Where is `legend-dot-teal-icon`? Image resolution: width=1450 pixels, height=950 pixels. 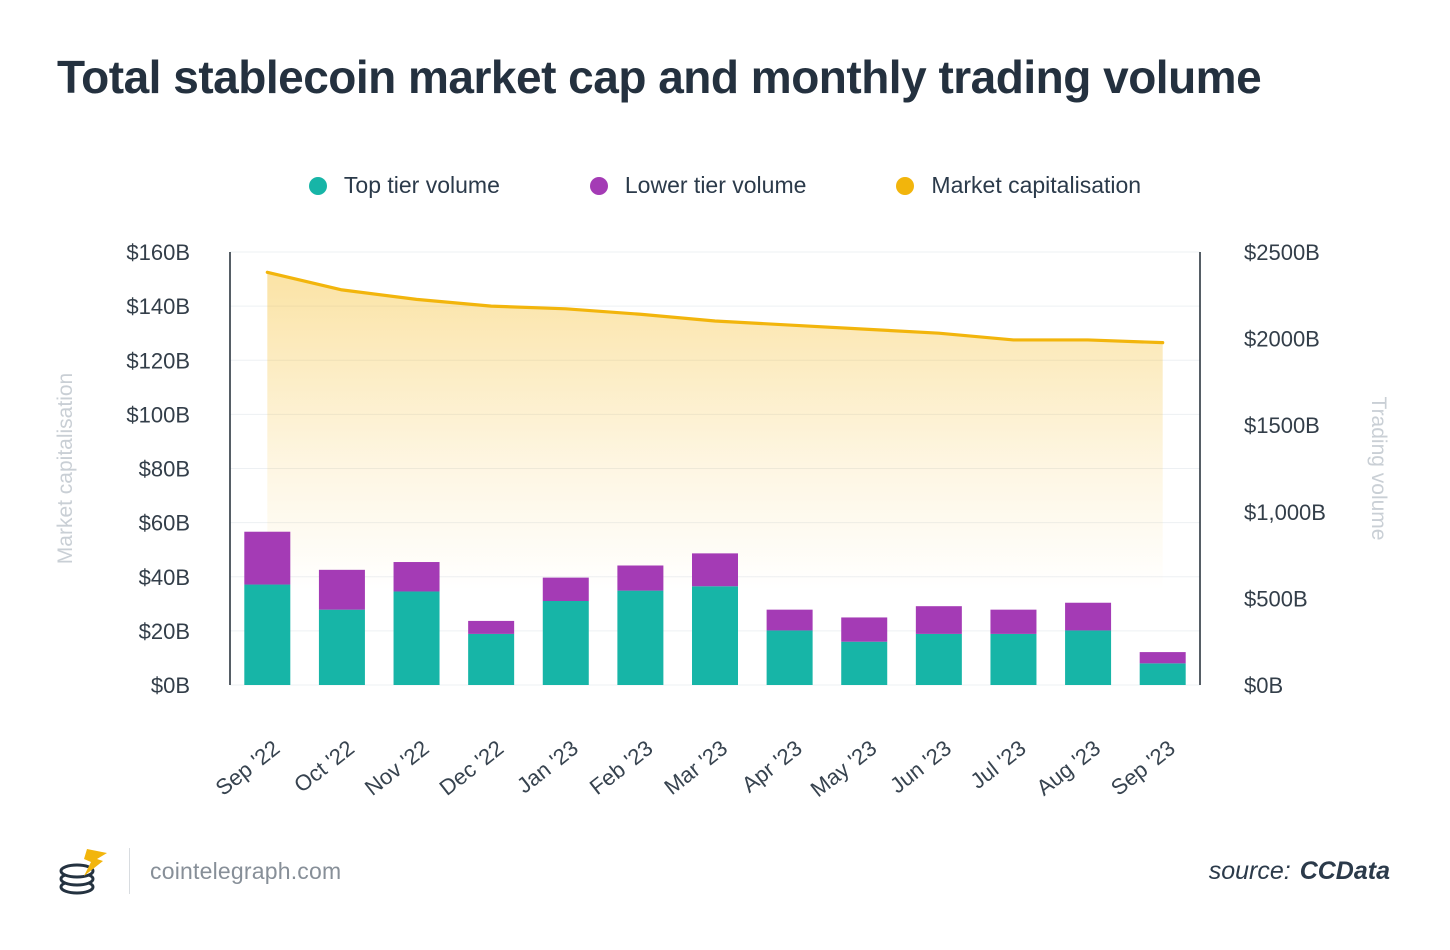 legend-dot-teal-icon is located at coordinates (317, 185).